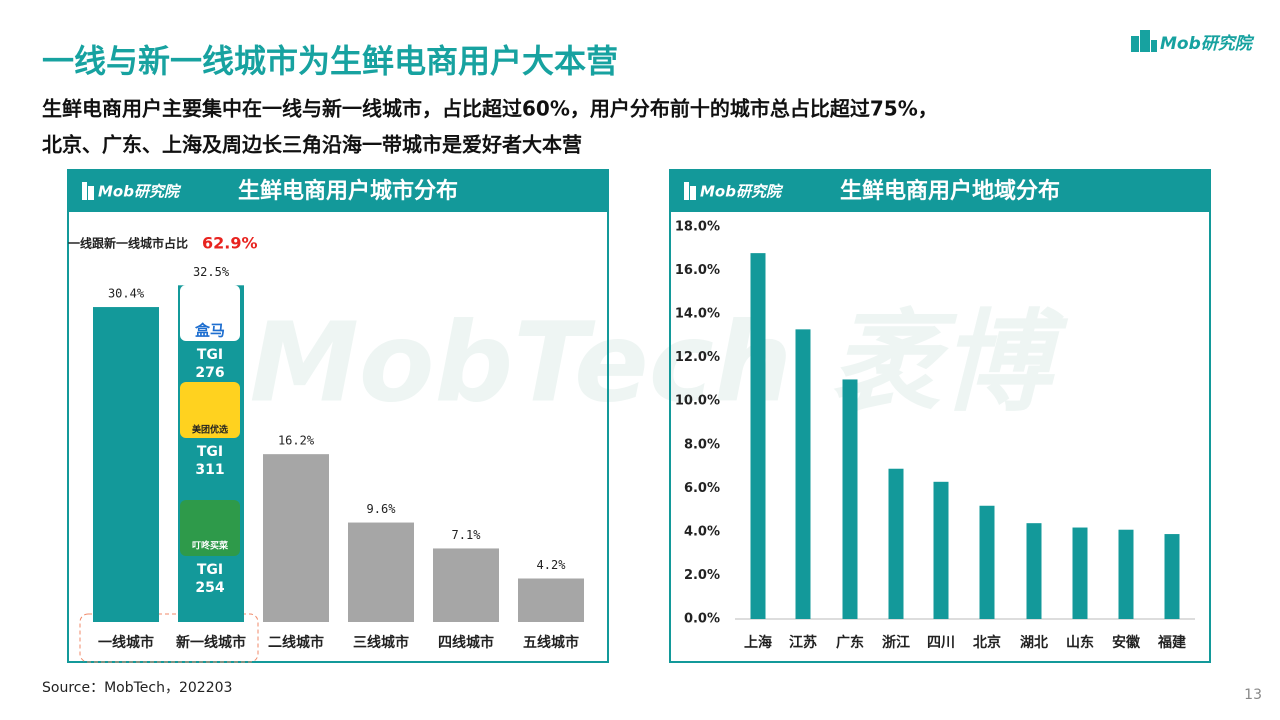 This screenshot has width=1280, height=720. Describe the element at coordinates (210, 430) in the screenshot. I see `app-name: 美团优选` at that location.